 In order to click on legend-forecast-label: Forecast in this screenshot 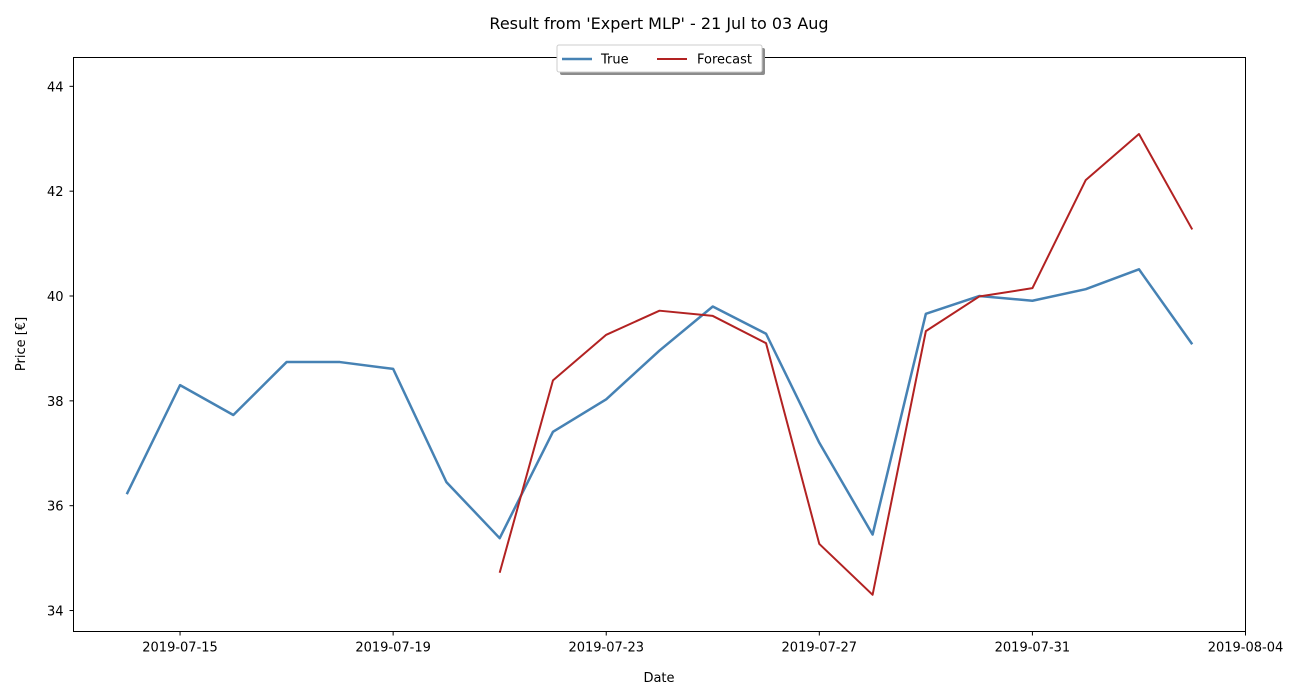, I will do `click(724, 60)`.